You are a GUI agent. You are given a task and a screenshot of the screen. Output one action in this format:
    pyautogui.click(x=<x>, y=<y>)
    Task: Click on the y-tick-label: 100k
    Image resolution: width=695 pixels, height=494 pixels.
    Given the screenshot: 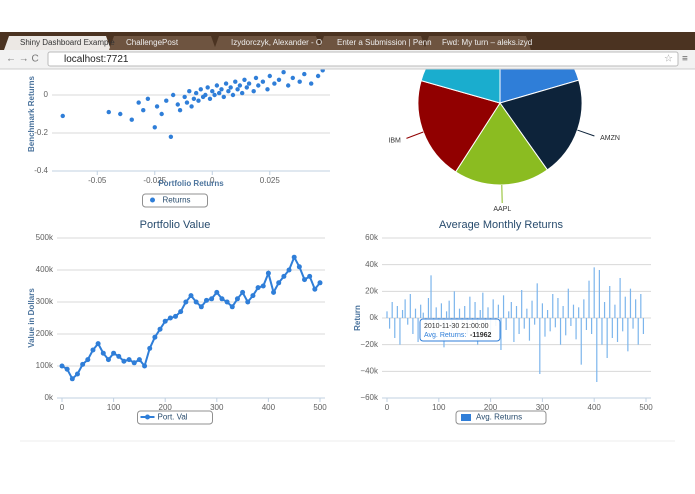 What is the action you would take?
    pyautogui.click(x=45, y=365)
    